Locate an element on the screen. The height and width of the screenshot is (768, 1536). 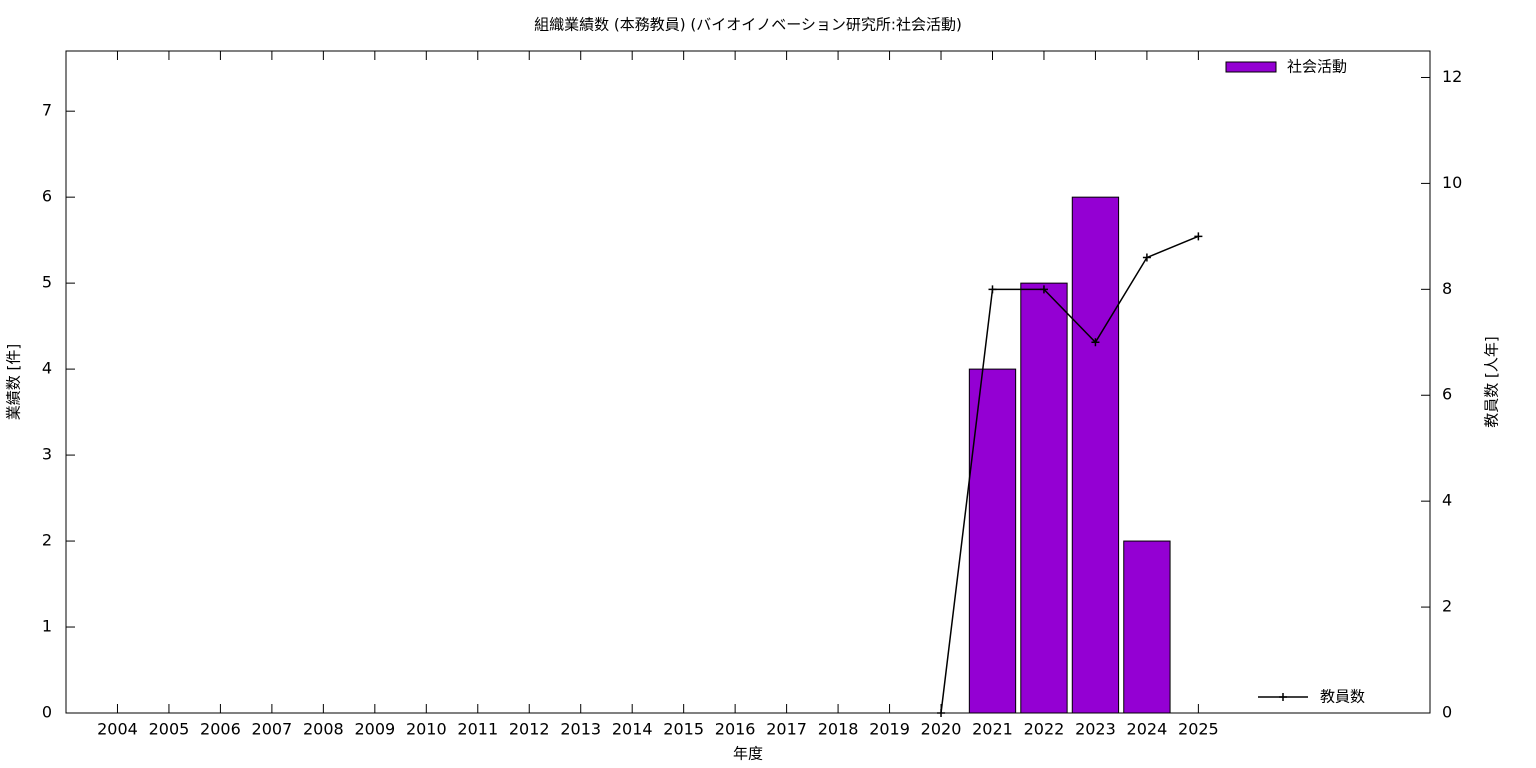
legend-label: 教員数 is located at coordinates (1342, 697).